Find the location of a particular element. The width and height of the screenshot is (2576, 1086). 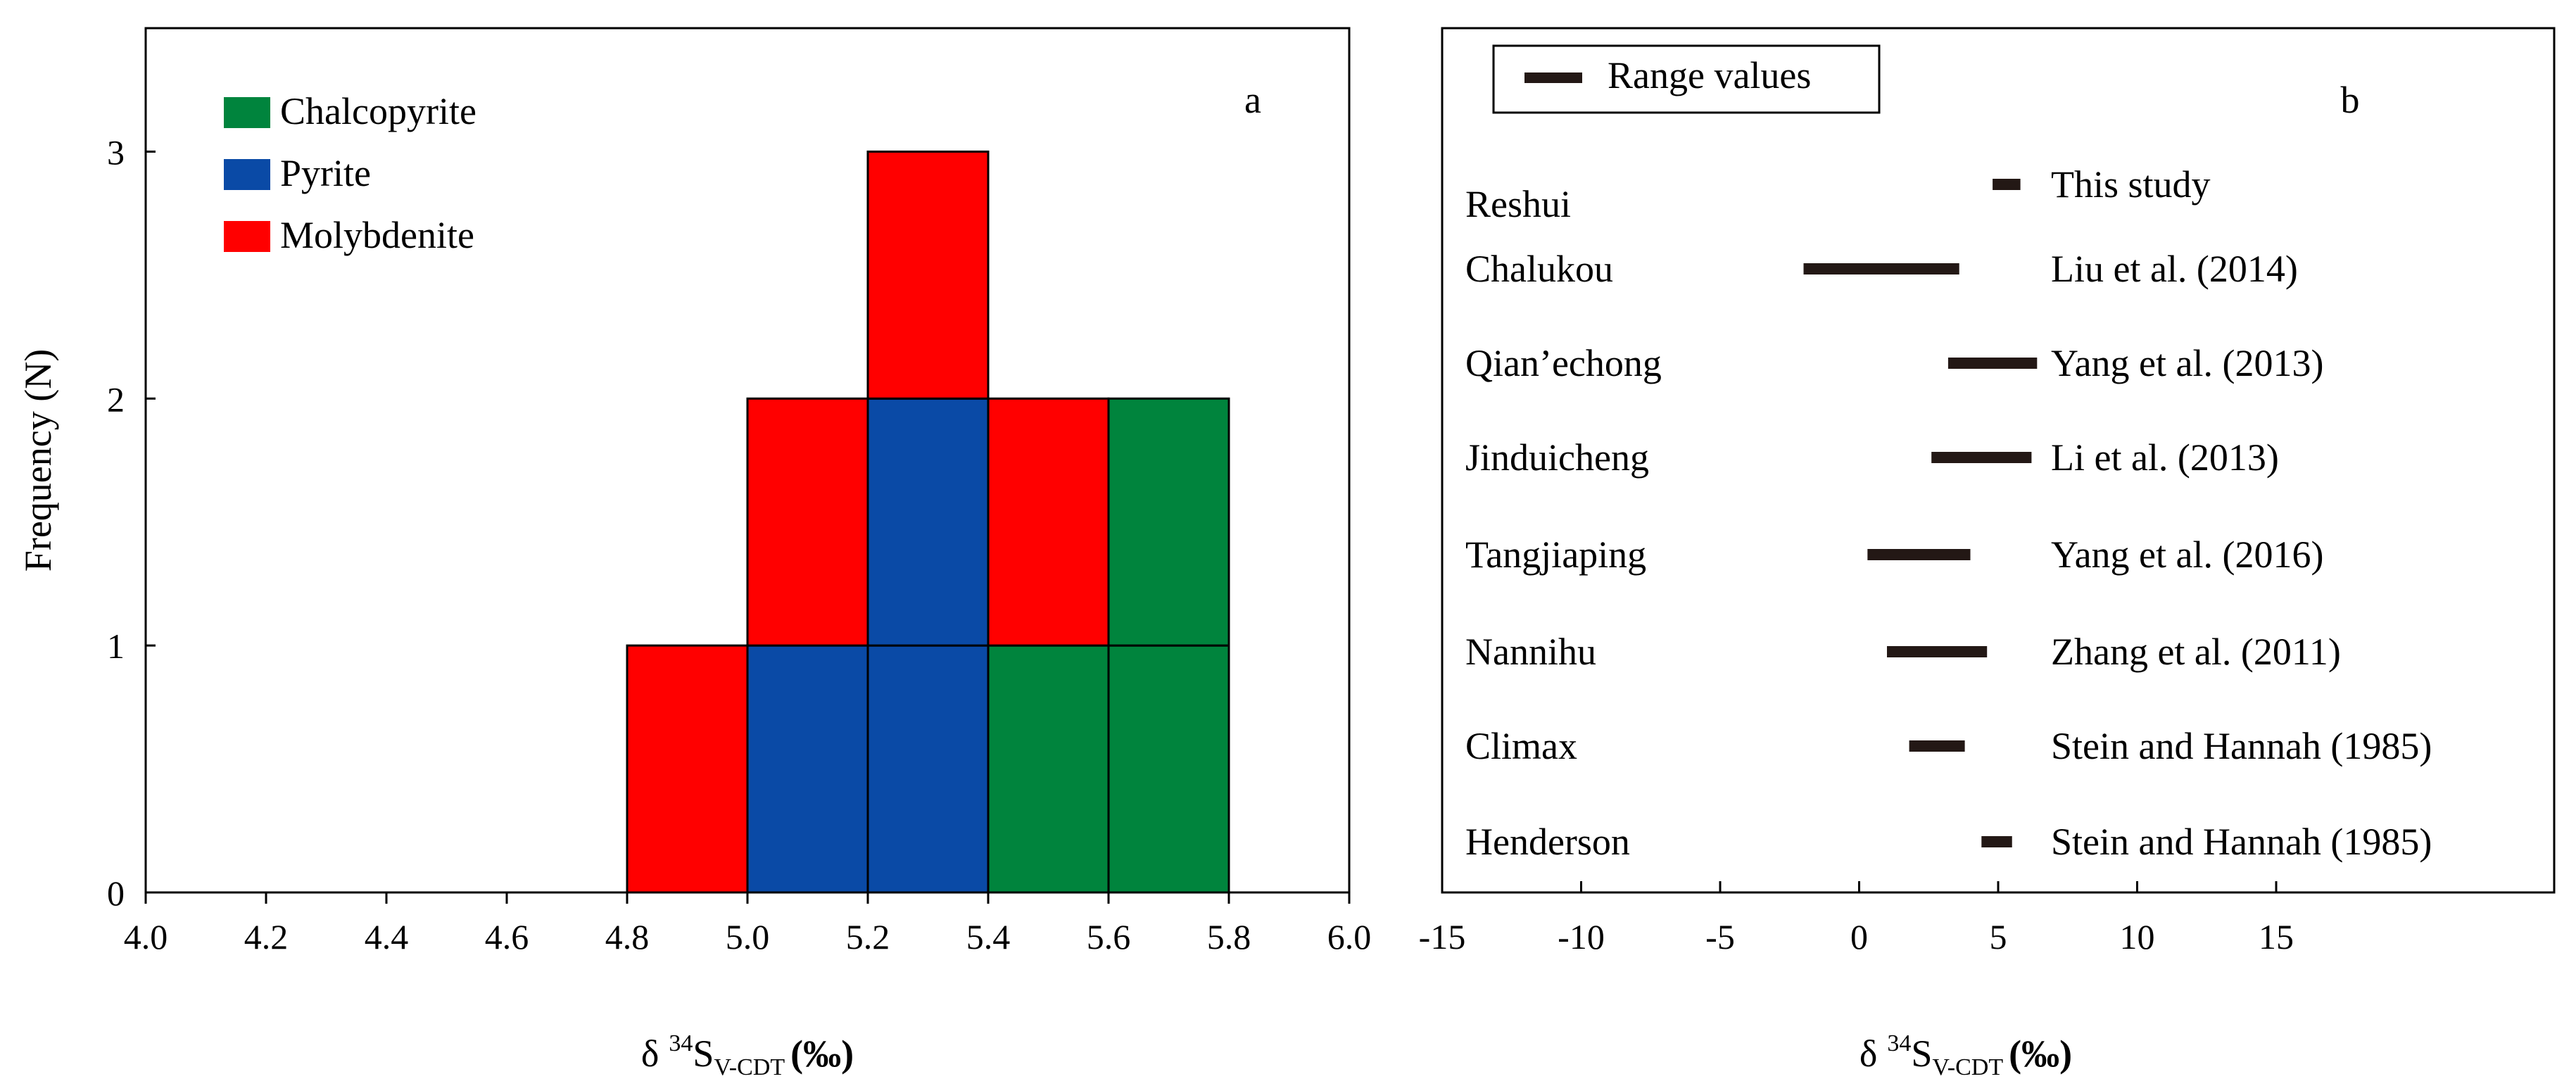

legend-label-chalcopyrite: Chalcopyrite is located at coordinates (378, 111).